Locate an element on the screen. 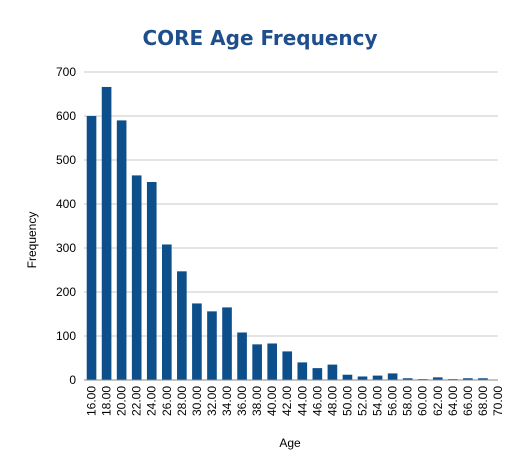 This screenshot has height=474, width=521. y-tick-label: 700 is located at coordinates (66, 72).